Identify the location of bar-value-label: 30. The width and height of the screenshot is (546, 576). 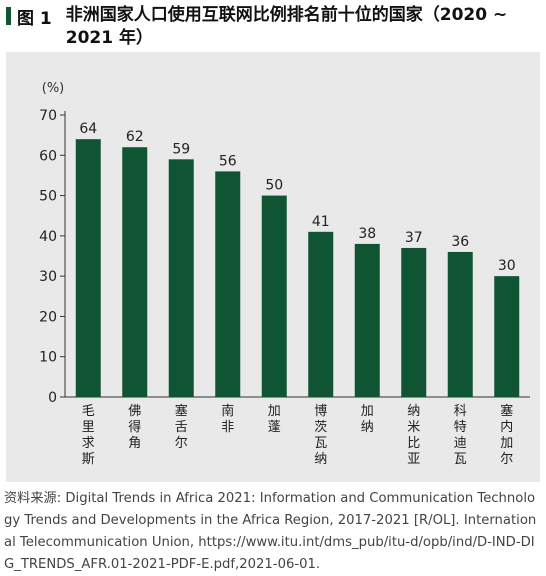
(507, 266).